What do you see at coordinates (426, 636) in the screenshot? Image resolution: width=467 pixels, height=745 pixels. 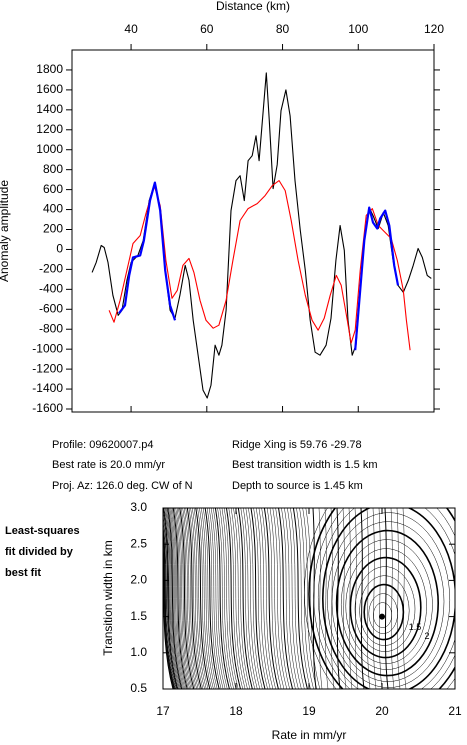 I see `contour-label: 2` at bounding box center [426, 636].